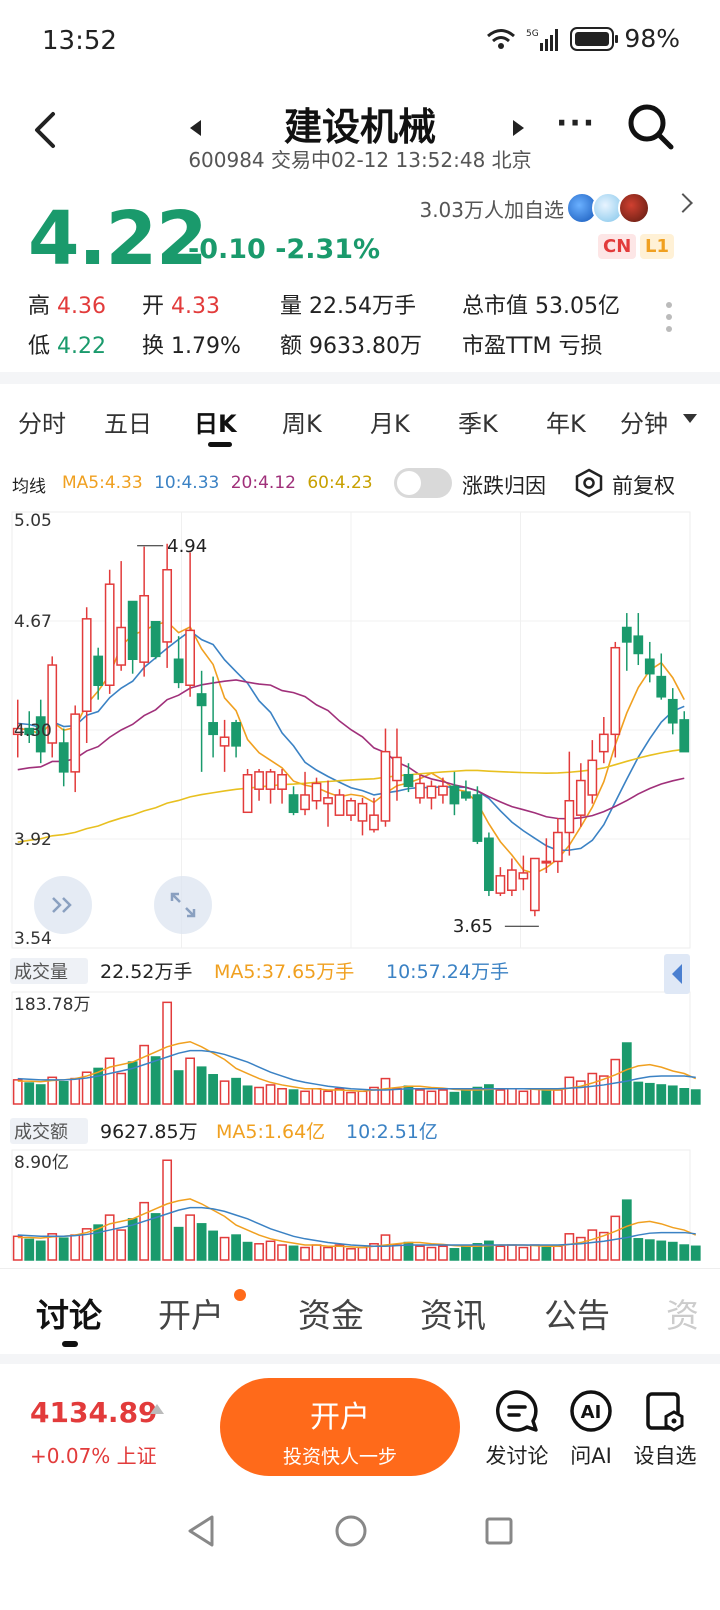 The image size is (720, 1610). I want to click on panel-max-label: 8.90亿, so click(41, 1163).